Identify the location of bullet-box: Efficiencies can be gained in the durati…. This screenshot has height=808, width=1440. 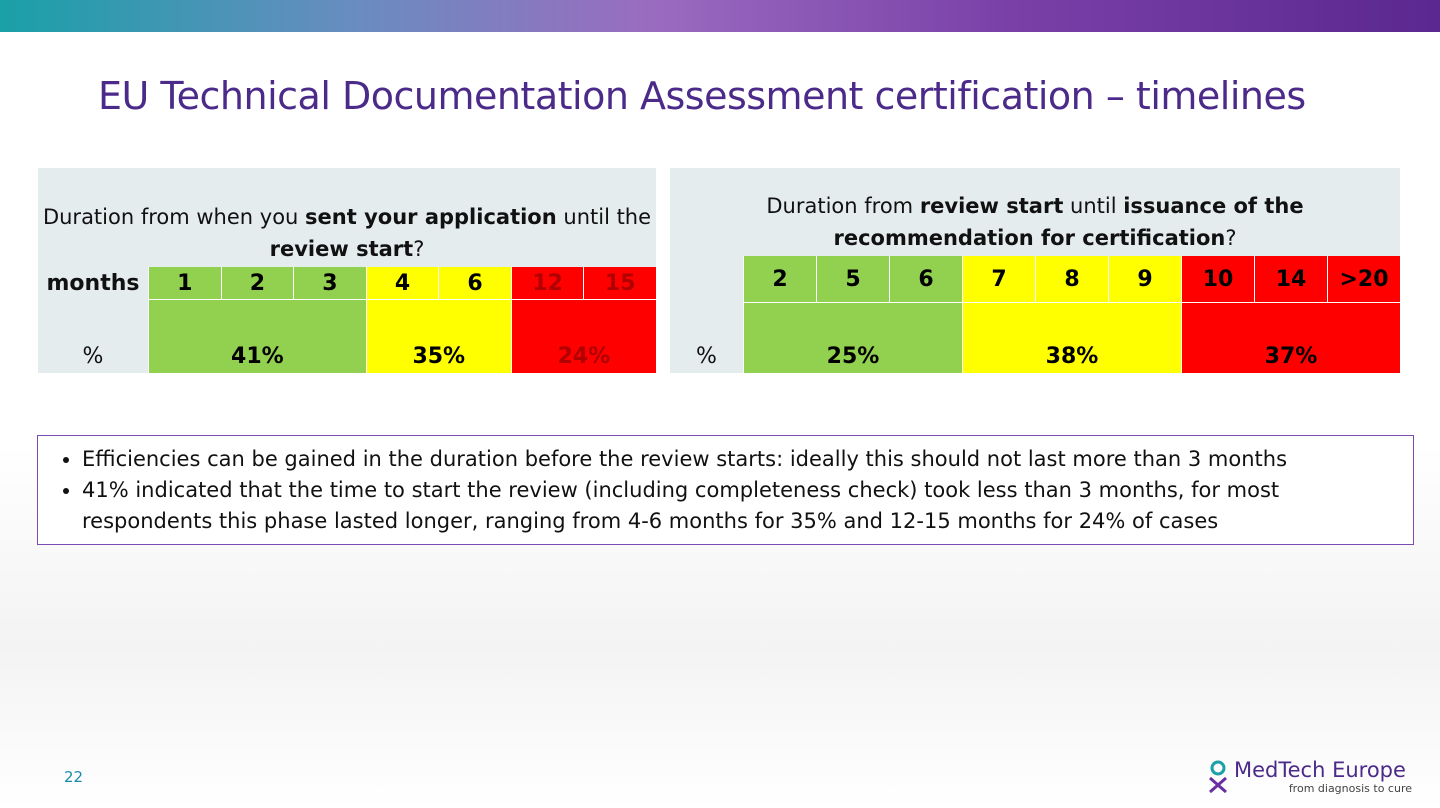
(725, 490).